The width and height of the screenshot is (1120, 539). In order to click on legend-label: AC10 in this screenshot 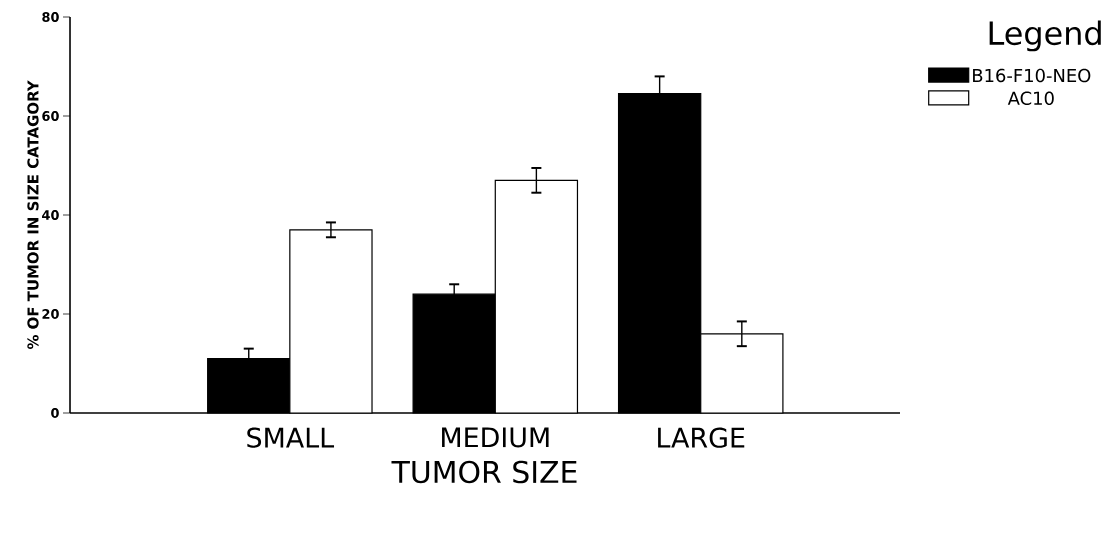, I will do `click(1030, 98)`.